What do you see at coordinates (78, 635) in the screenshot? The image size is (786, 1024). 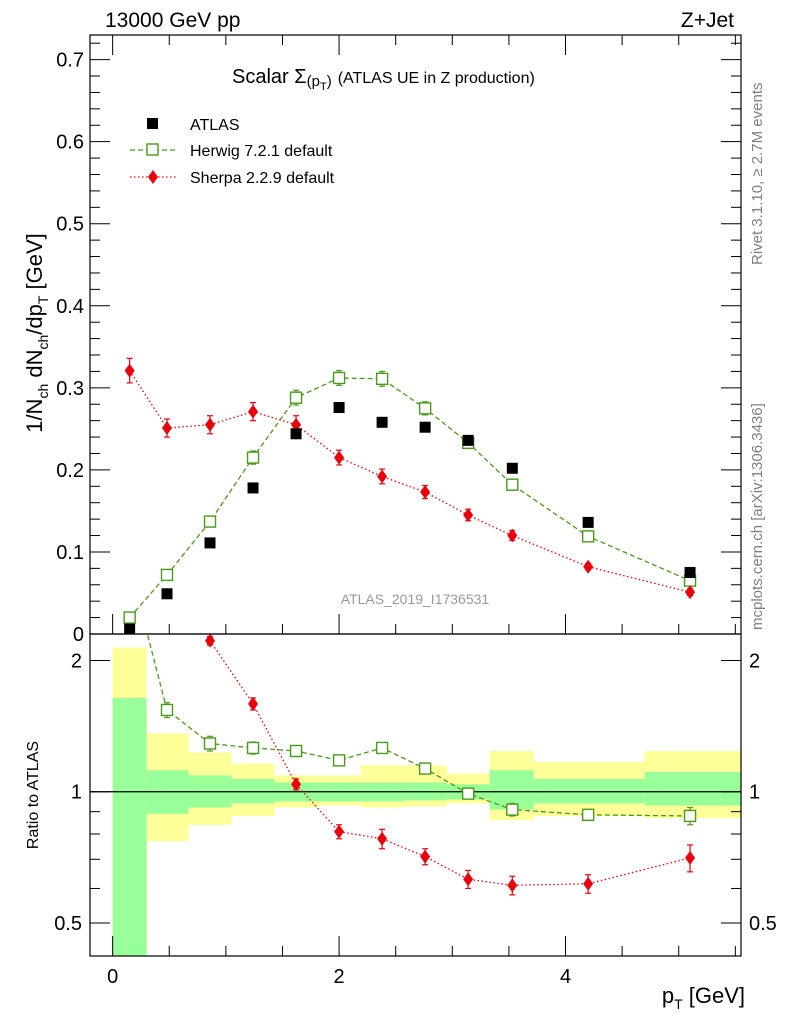 I see `main-ytick-label: 0` at bounding box center [78, 635].